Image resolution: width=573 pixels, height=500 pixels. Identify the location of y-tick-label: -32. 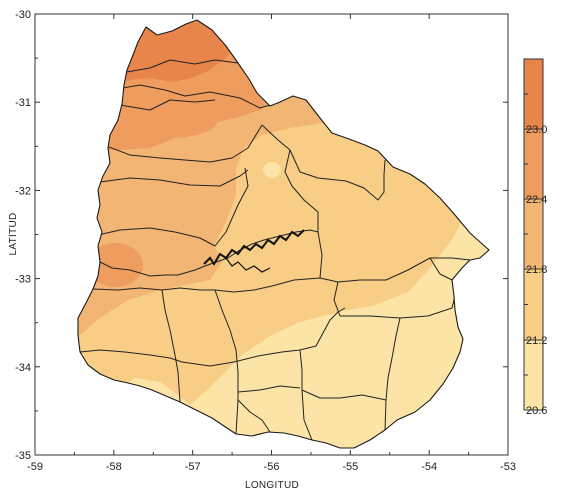
(23, 191).